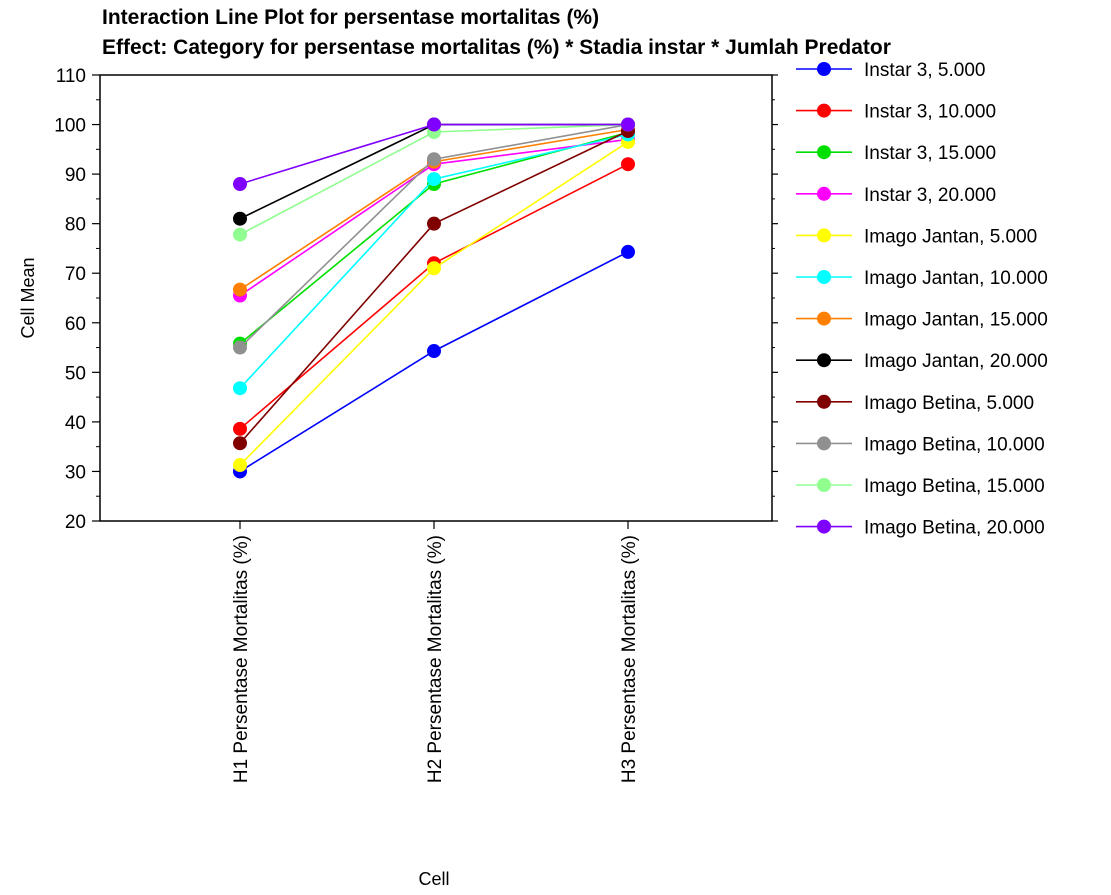  What do you see at coordinates (924, 70) in the screenshot?
I see `legend-label: Instar 3, 5.000` at bounding box center [924, 70].